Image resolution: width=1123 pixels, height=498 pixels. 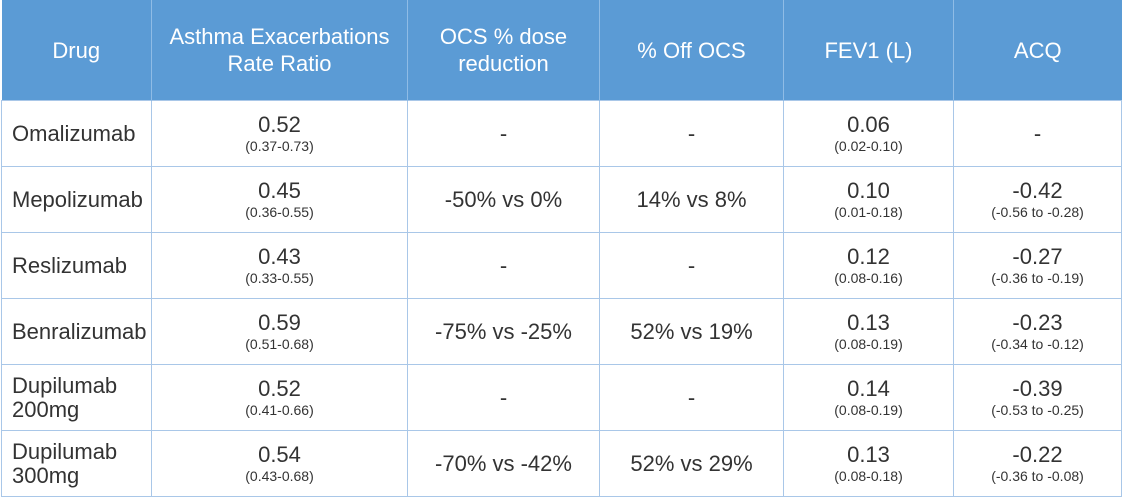 What do you see at coordinates (868, 190) in the screenshot?
I see `fev1-value: 0.10` at bounding box center [868, 190].